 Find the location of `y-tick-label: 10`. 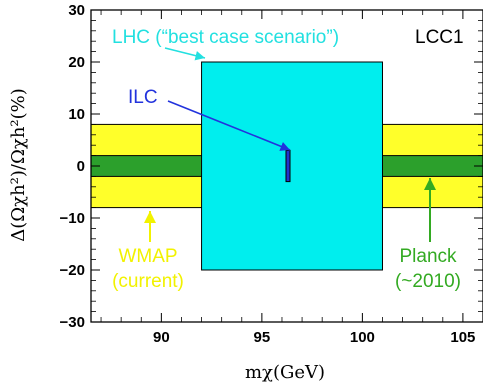

y-tick-label: 10 is located at coordinates (76, 114).